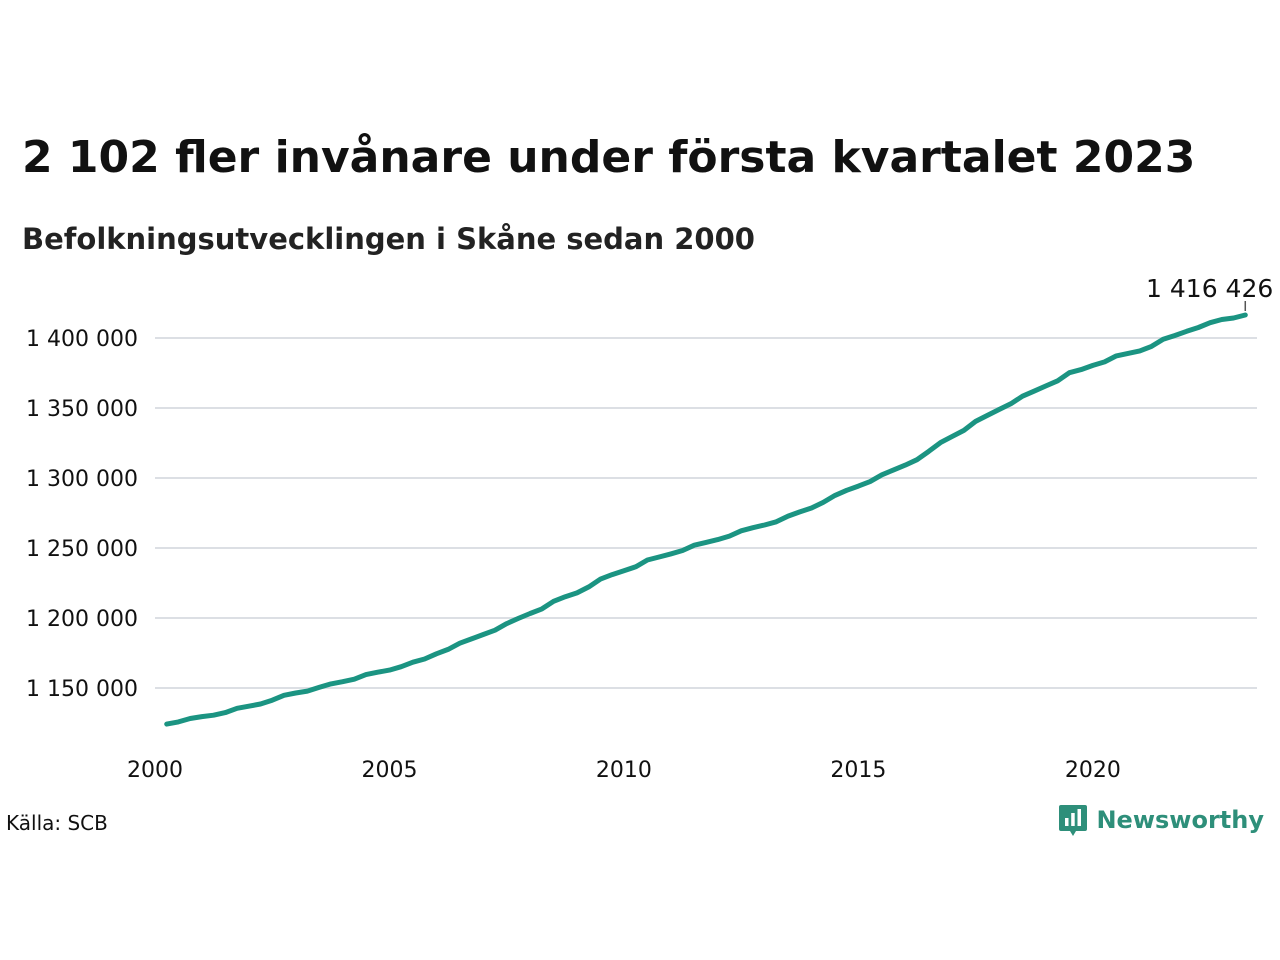 This screenshot has height=960, width=1280. I want to click on y-tick-label: 1 300 000, so click(82, 479).